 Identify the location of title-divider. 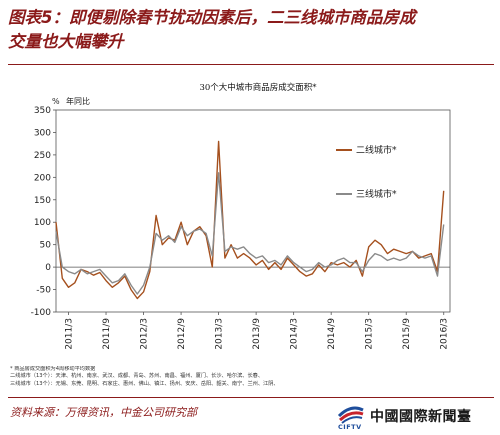
(251, 64).